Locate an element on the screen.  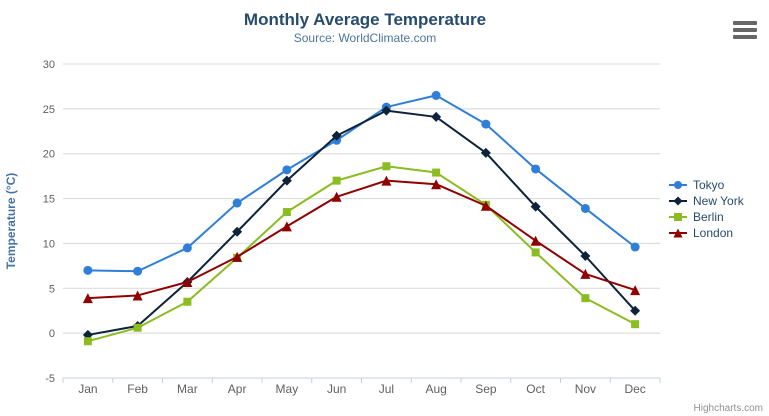
y-axis-label: 0 is located at coordinates (52, 334).